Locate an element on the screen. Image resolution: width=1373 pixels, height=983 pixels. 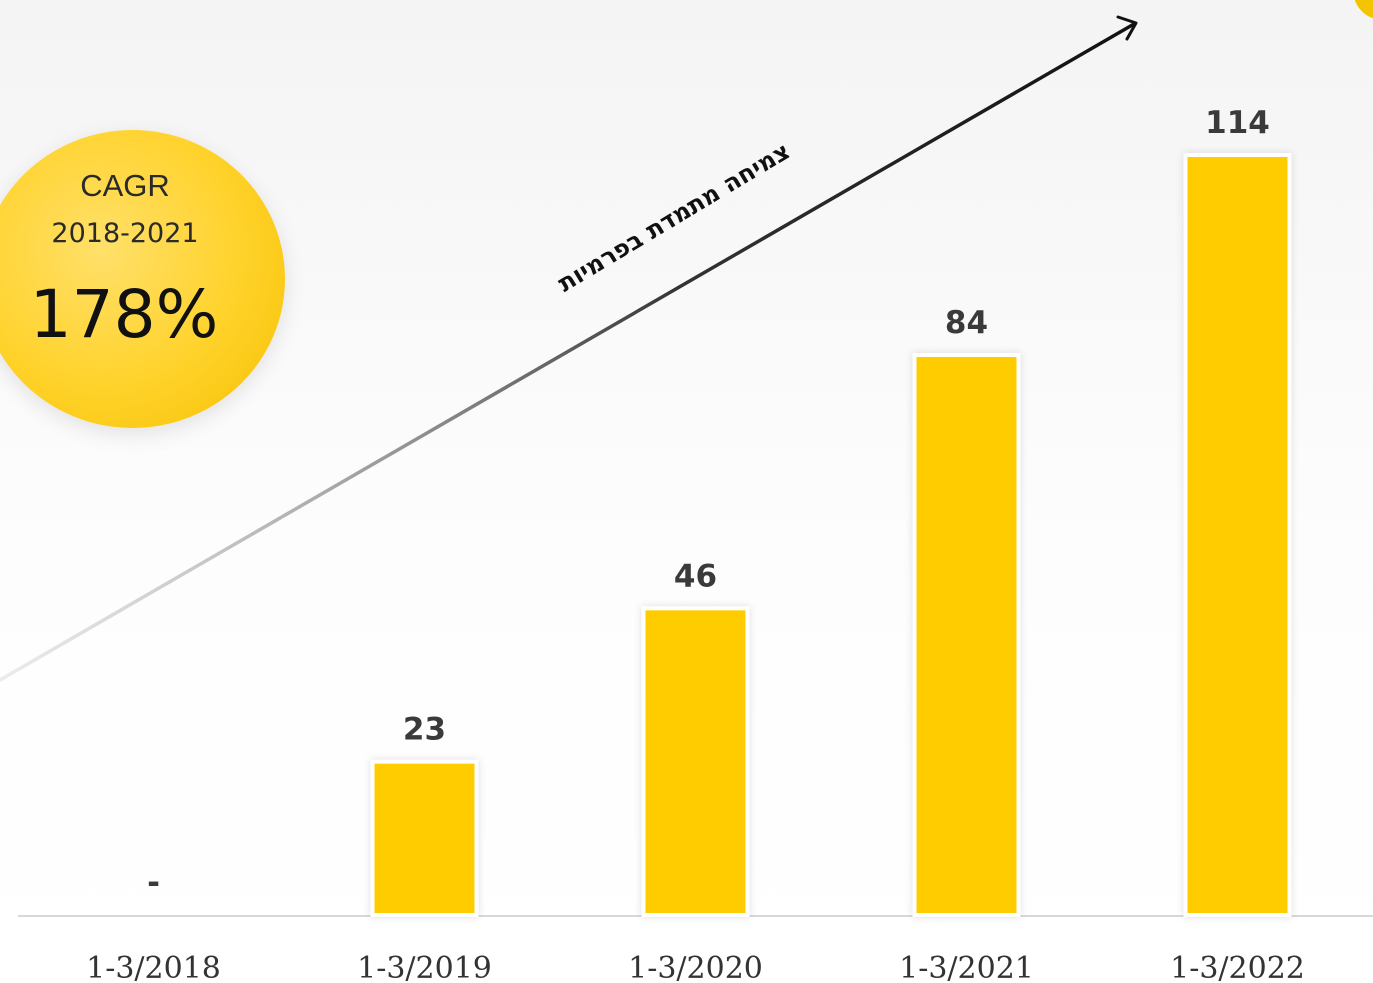
value-label-1-3/2021: 84 is located at coordinates (966, 323).